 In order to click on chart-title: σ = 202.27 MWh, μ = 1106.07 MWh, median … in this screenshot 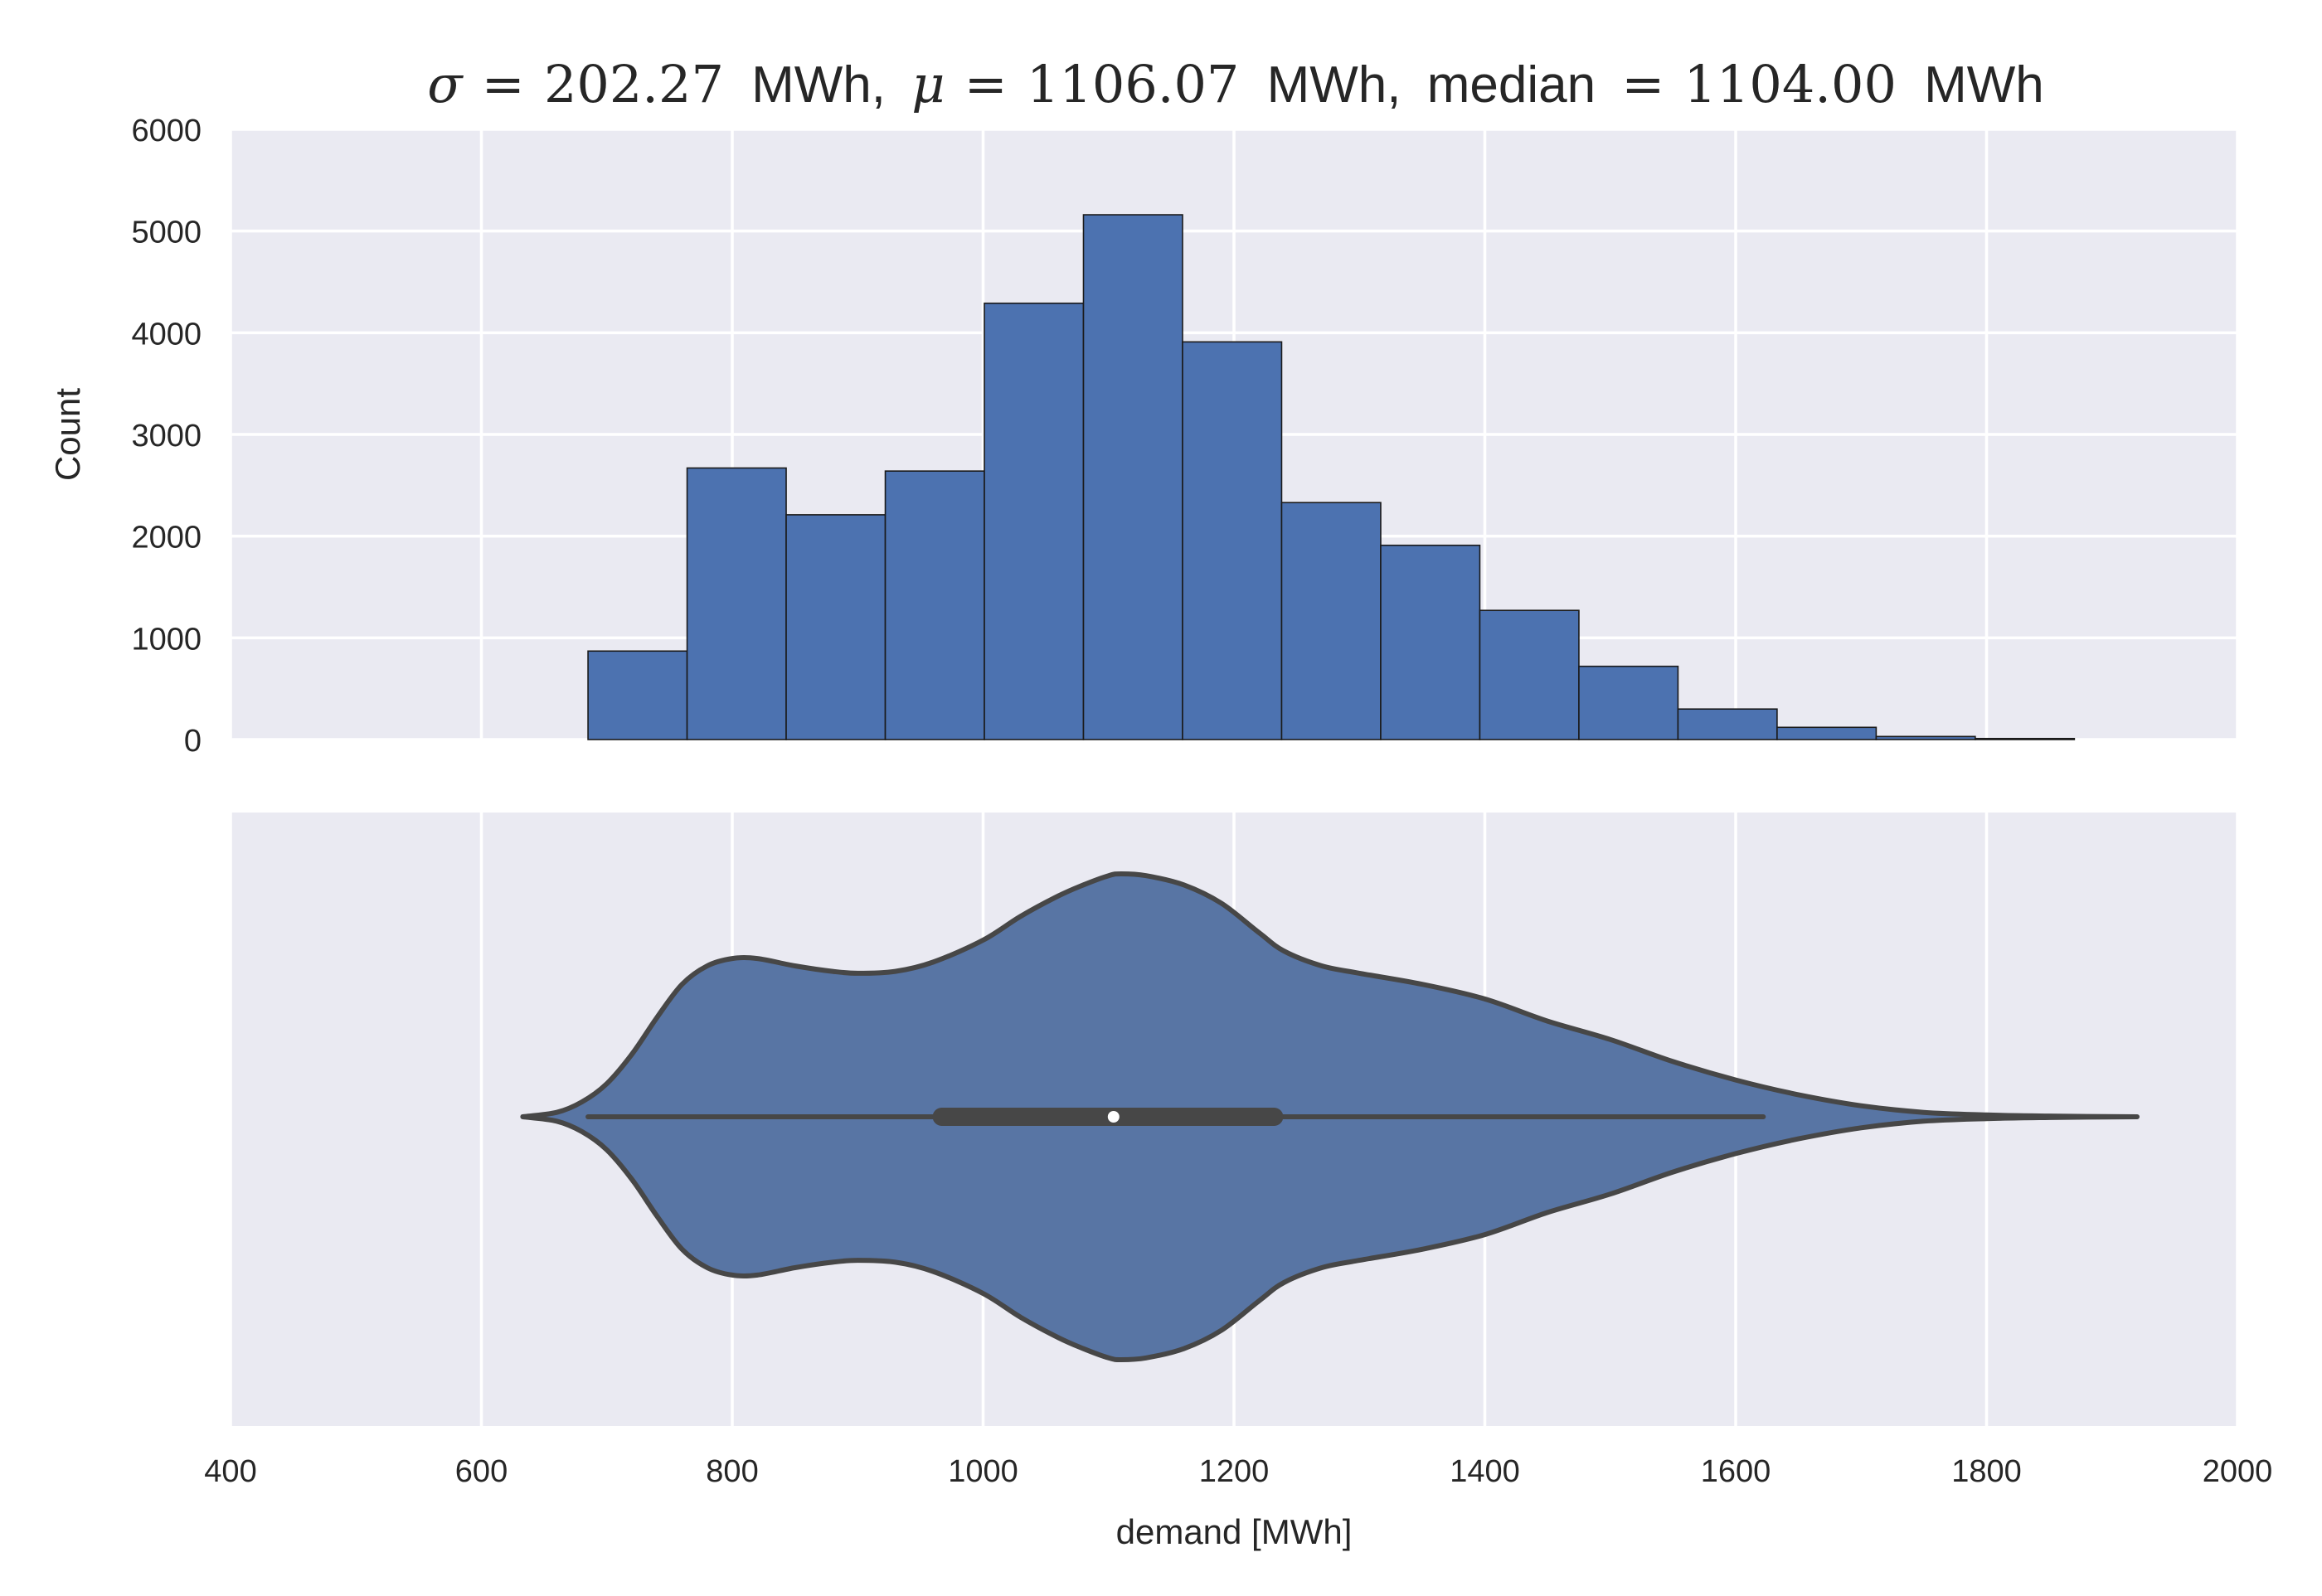, I will do `click(1235, 84)`.